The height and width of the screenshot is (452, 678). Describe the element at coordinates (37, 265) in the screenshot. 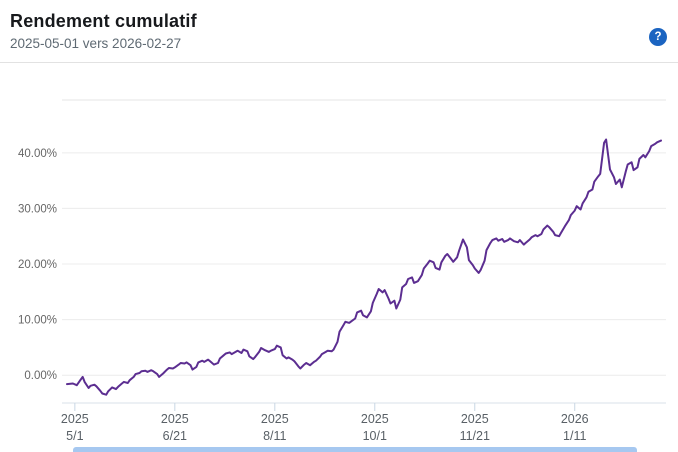

I see `y-axis-label: 20.00%` at that location.